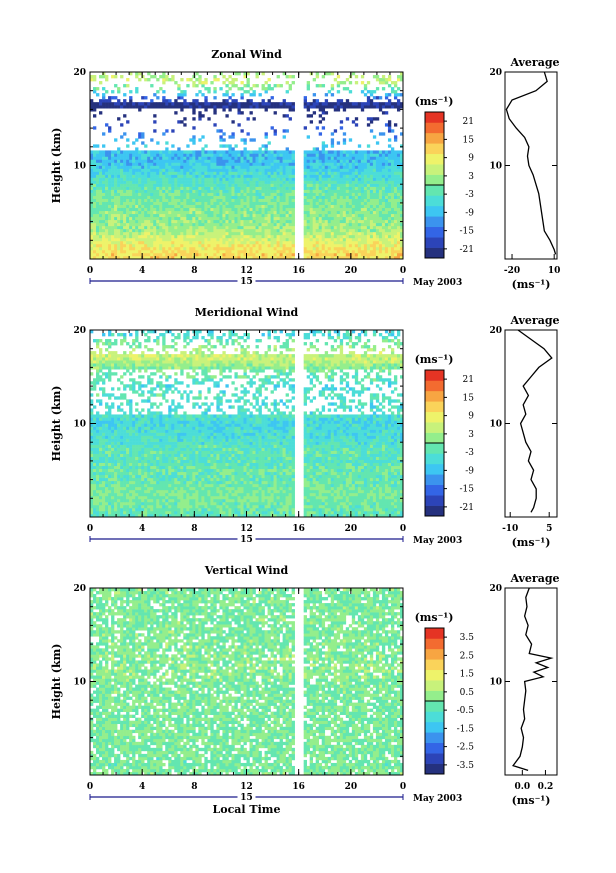 The height and width of the screenshot is (873, 616). I want to click on x-axis-label: Local Time, so click(247, 809).